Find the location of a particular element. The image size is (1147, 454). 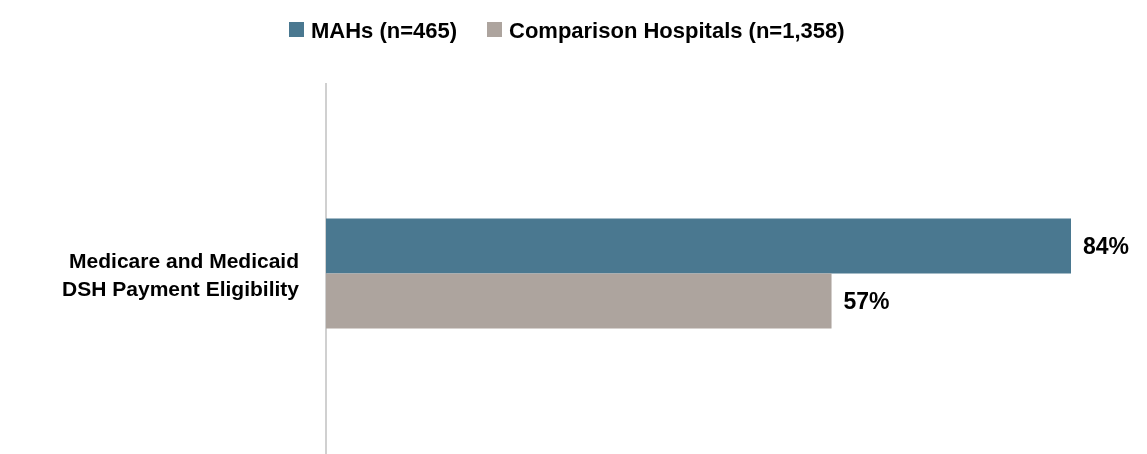

y-tick-label: Medicare and Medicaid DSH Payment Eligibility is located at coordinates (181, 273).